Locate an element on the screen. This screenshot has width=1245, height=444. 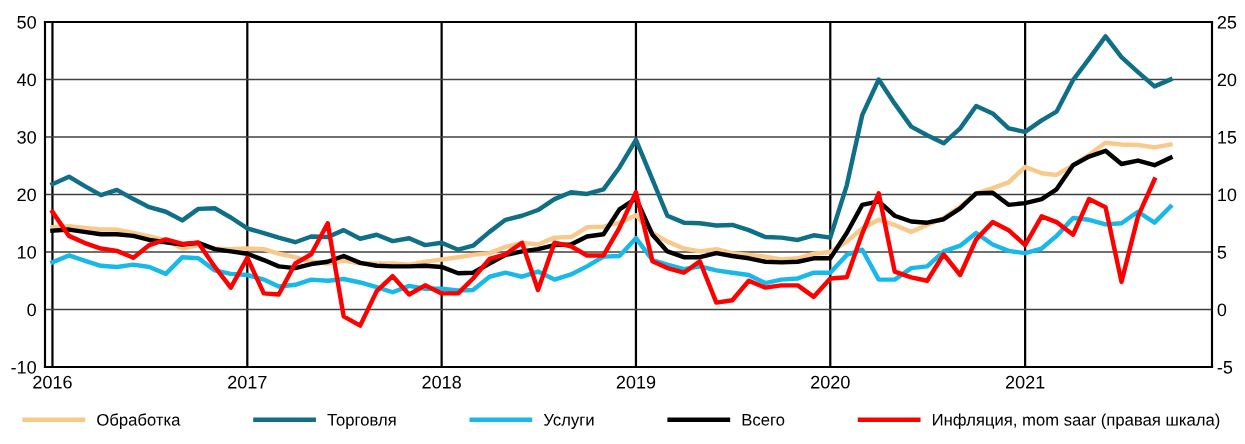
x-tick-label: 2018 is located at coordinates (441, 382).